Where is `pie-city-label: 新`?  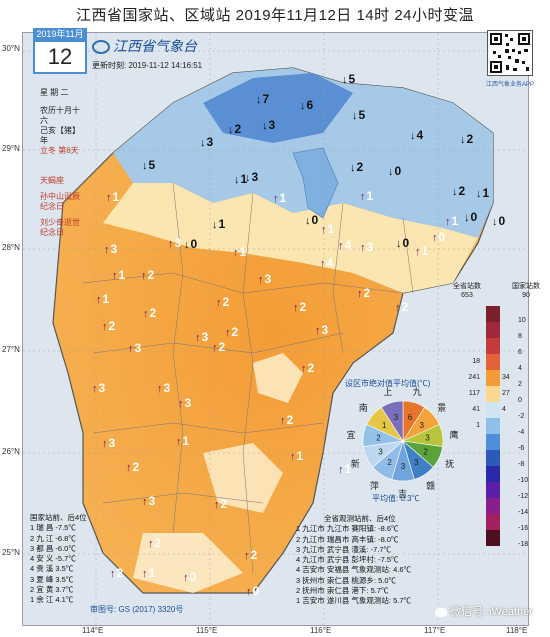 pie-city-label: 新 is located at coordinates (355, 463).